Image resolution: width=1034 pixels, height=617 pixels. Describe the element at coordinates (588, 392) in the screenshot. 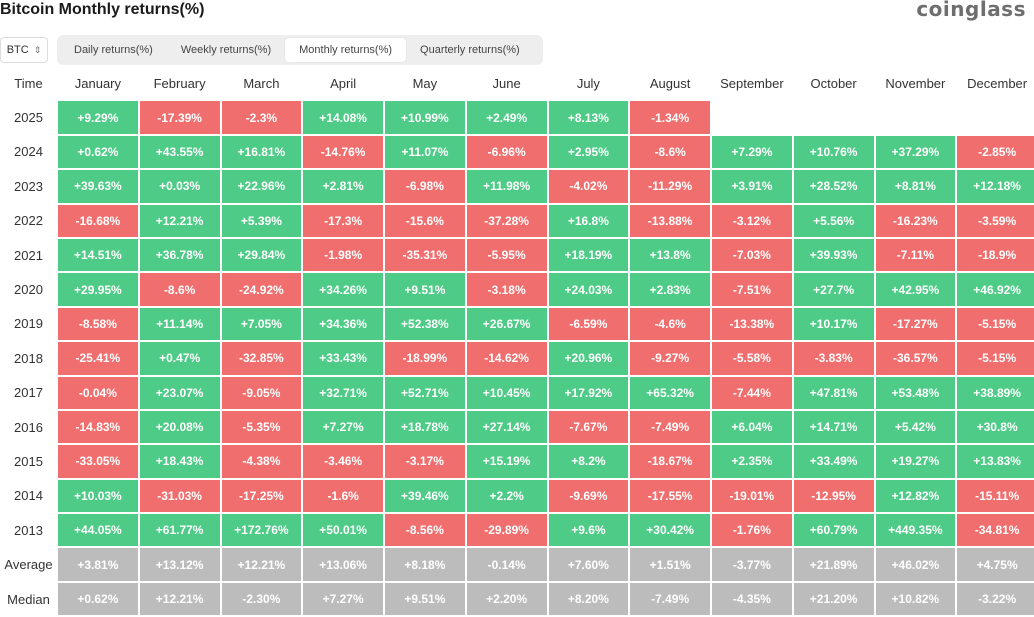

I see `return-cell: +17.92%` at that location.